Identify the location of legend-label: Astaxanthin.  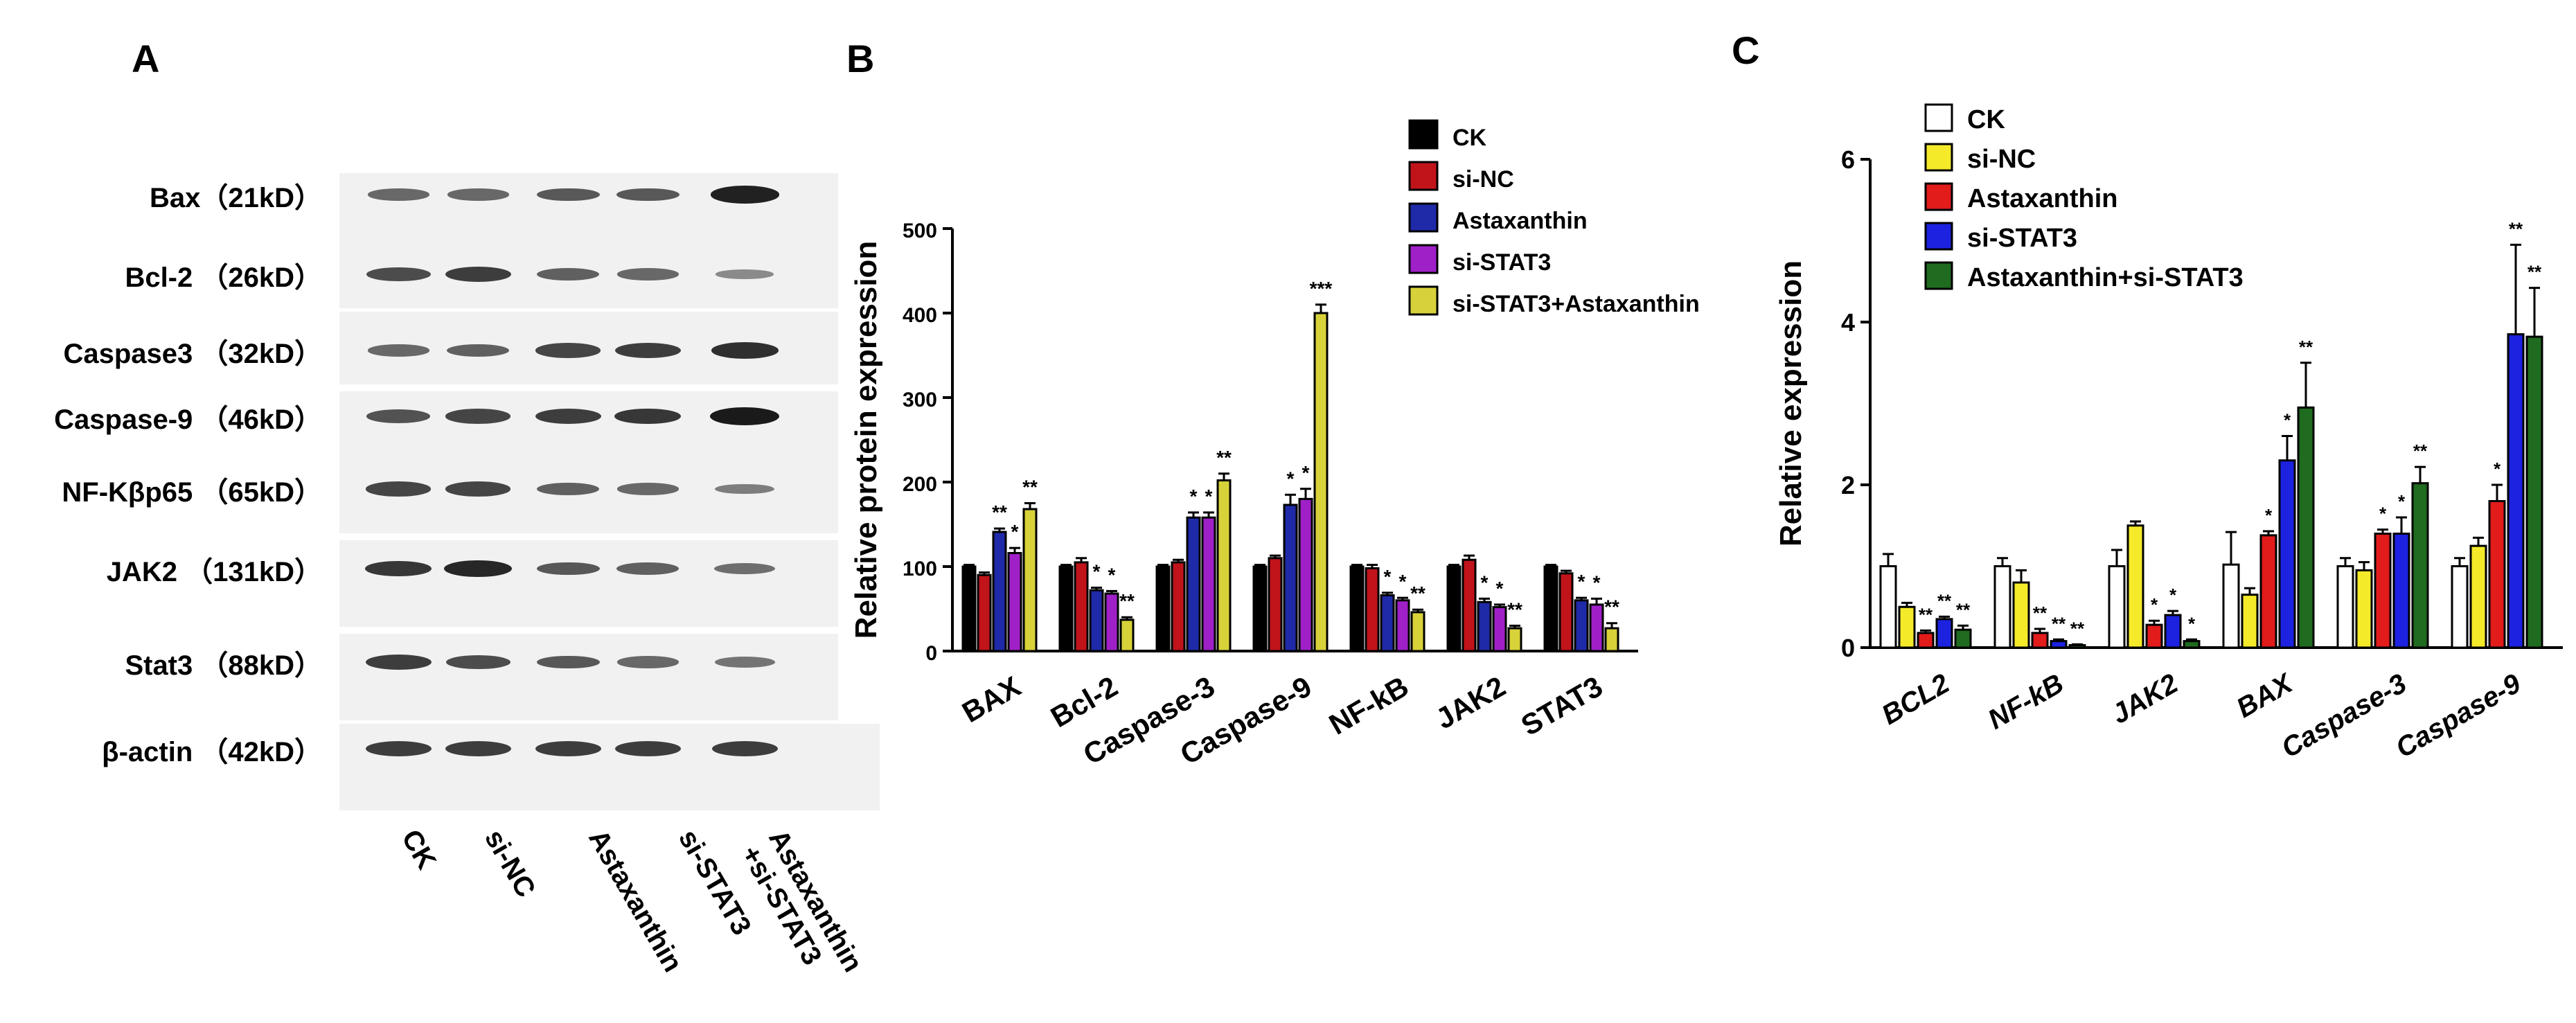
(2042, 198).